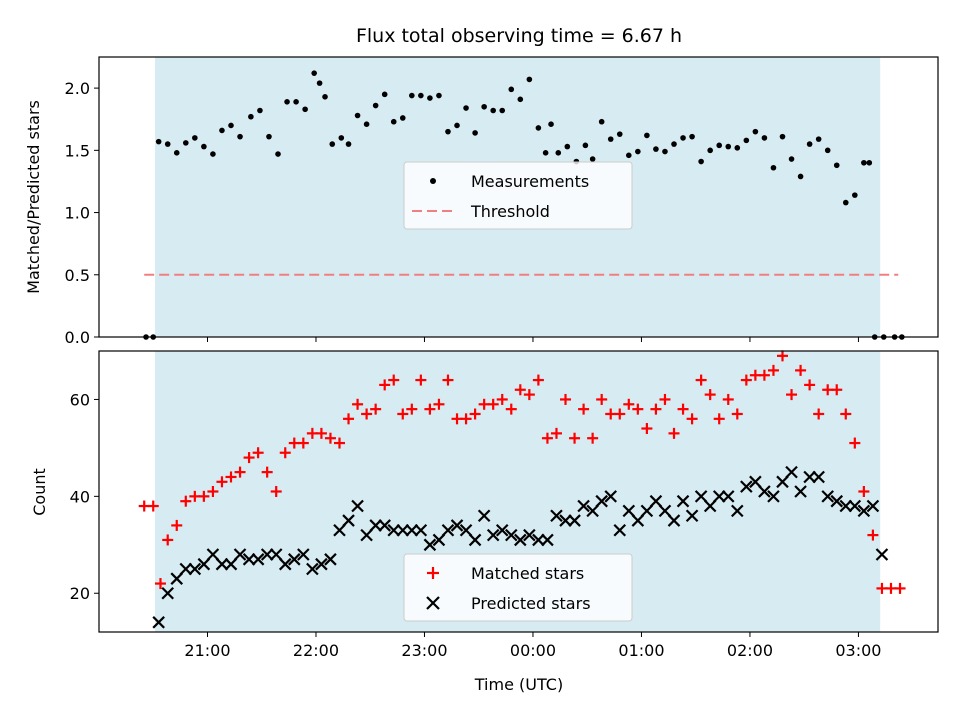 Image resolution: width=960 pixels, height=724 pixels. I want to click on x-tick-label: 22:00, so click(316, 650).